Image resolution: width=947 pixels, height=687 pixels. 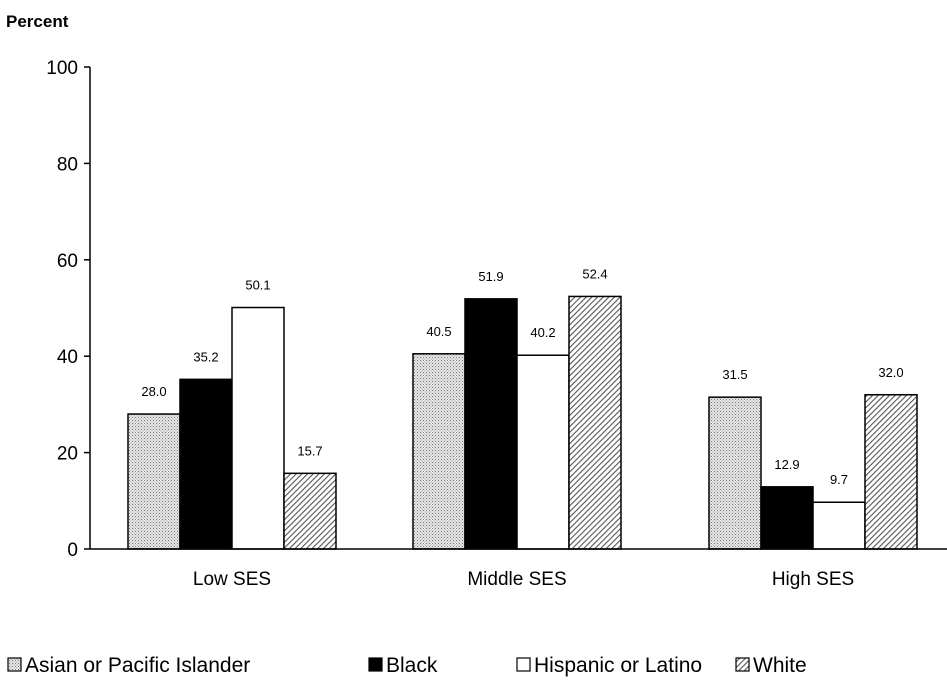 I want to click on data-label: 9.7, so click(x=839, y=479).